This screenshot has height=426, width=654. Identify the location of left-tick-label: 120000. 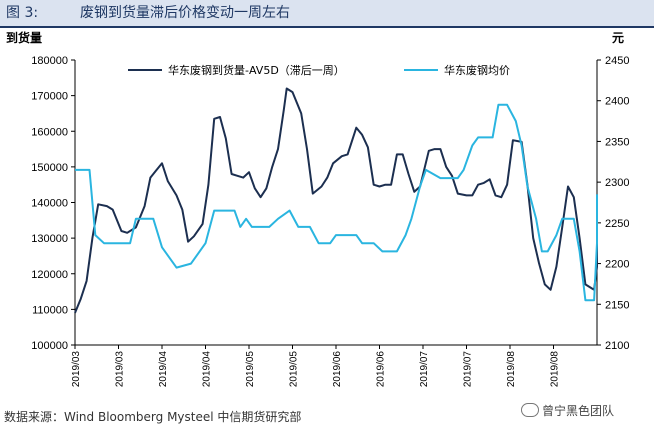
(49, 275).